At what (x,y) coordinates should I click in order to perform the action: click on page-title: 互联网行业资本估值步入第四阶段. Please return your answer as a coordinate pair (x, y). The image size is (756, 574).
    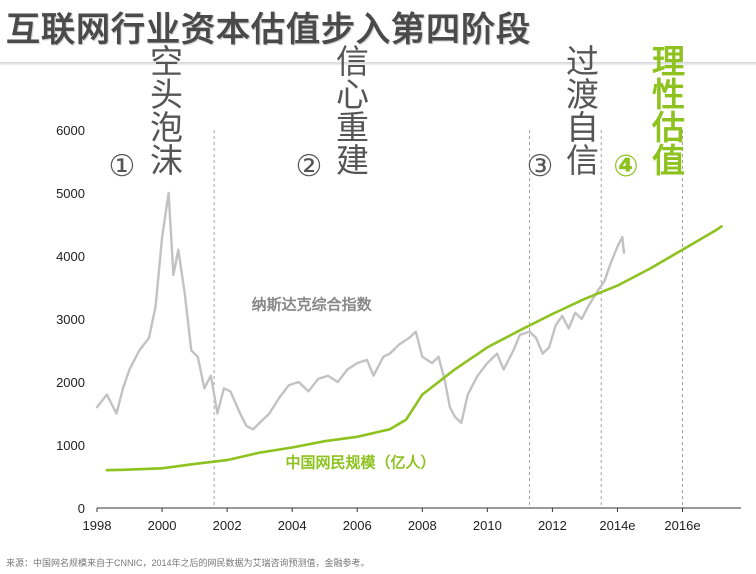
    Looking at the image, I should click on (268, 30).